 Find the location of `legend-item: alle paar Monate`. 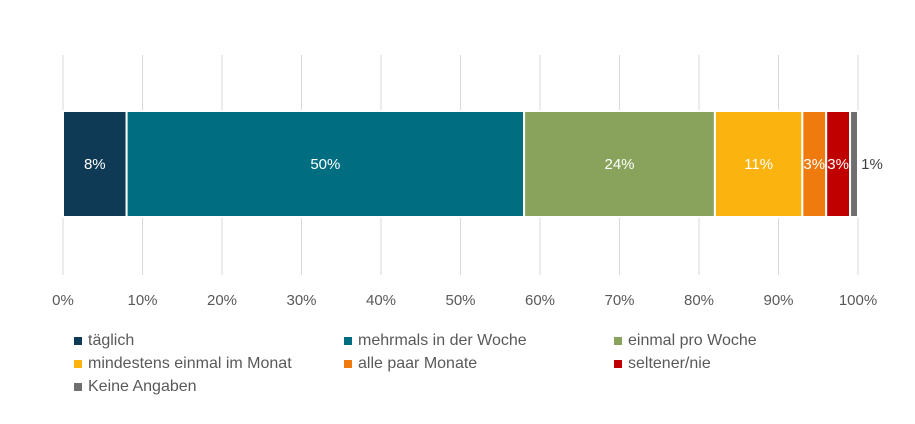

legend-item: alle paar Monate is located at coordinates (479, 363).